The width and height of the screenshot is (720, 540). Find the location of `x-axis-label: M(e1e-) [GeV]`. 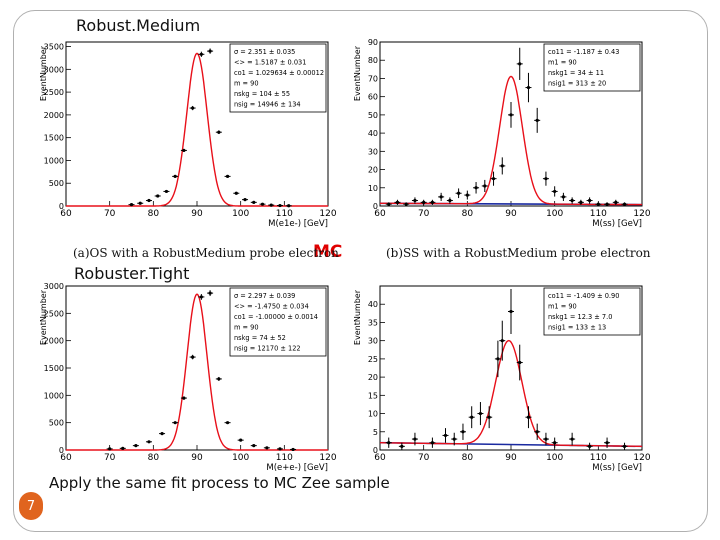

x-axis-label: M(e1e-) [GeV] is located at coordinates (298, 224).